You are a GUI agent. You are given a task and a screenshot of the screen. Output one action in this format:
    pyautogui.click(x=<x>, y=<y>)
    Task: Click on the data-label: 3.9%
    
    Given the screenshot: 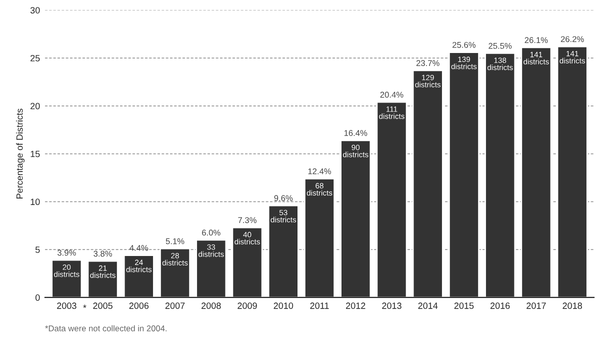 What is the action you would take?
    pyautogui.click(x=66, y=253)
    